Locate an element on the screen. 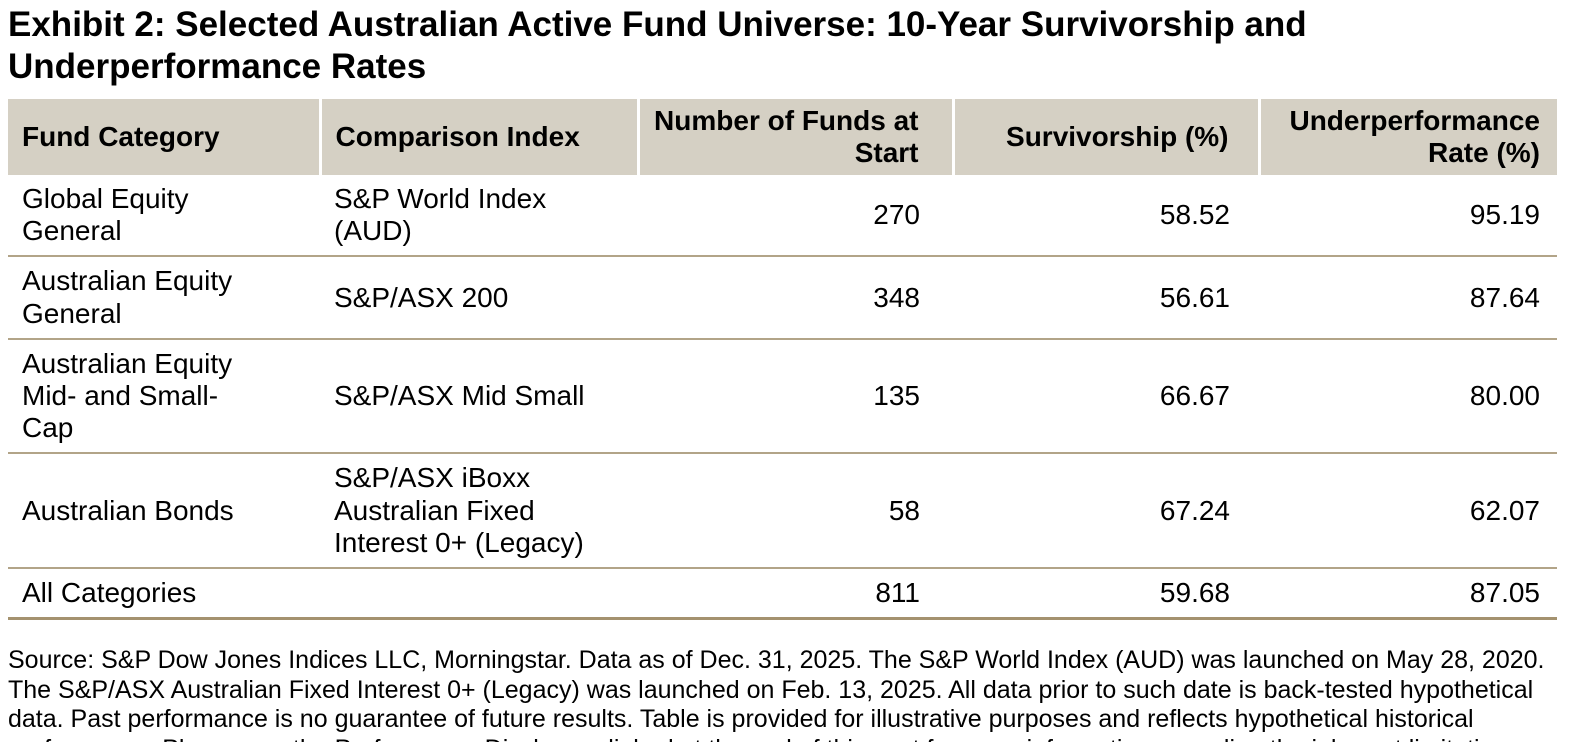  cell-fund-category: Global Equity General is located at coordinates (164, 216).